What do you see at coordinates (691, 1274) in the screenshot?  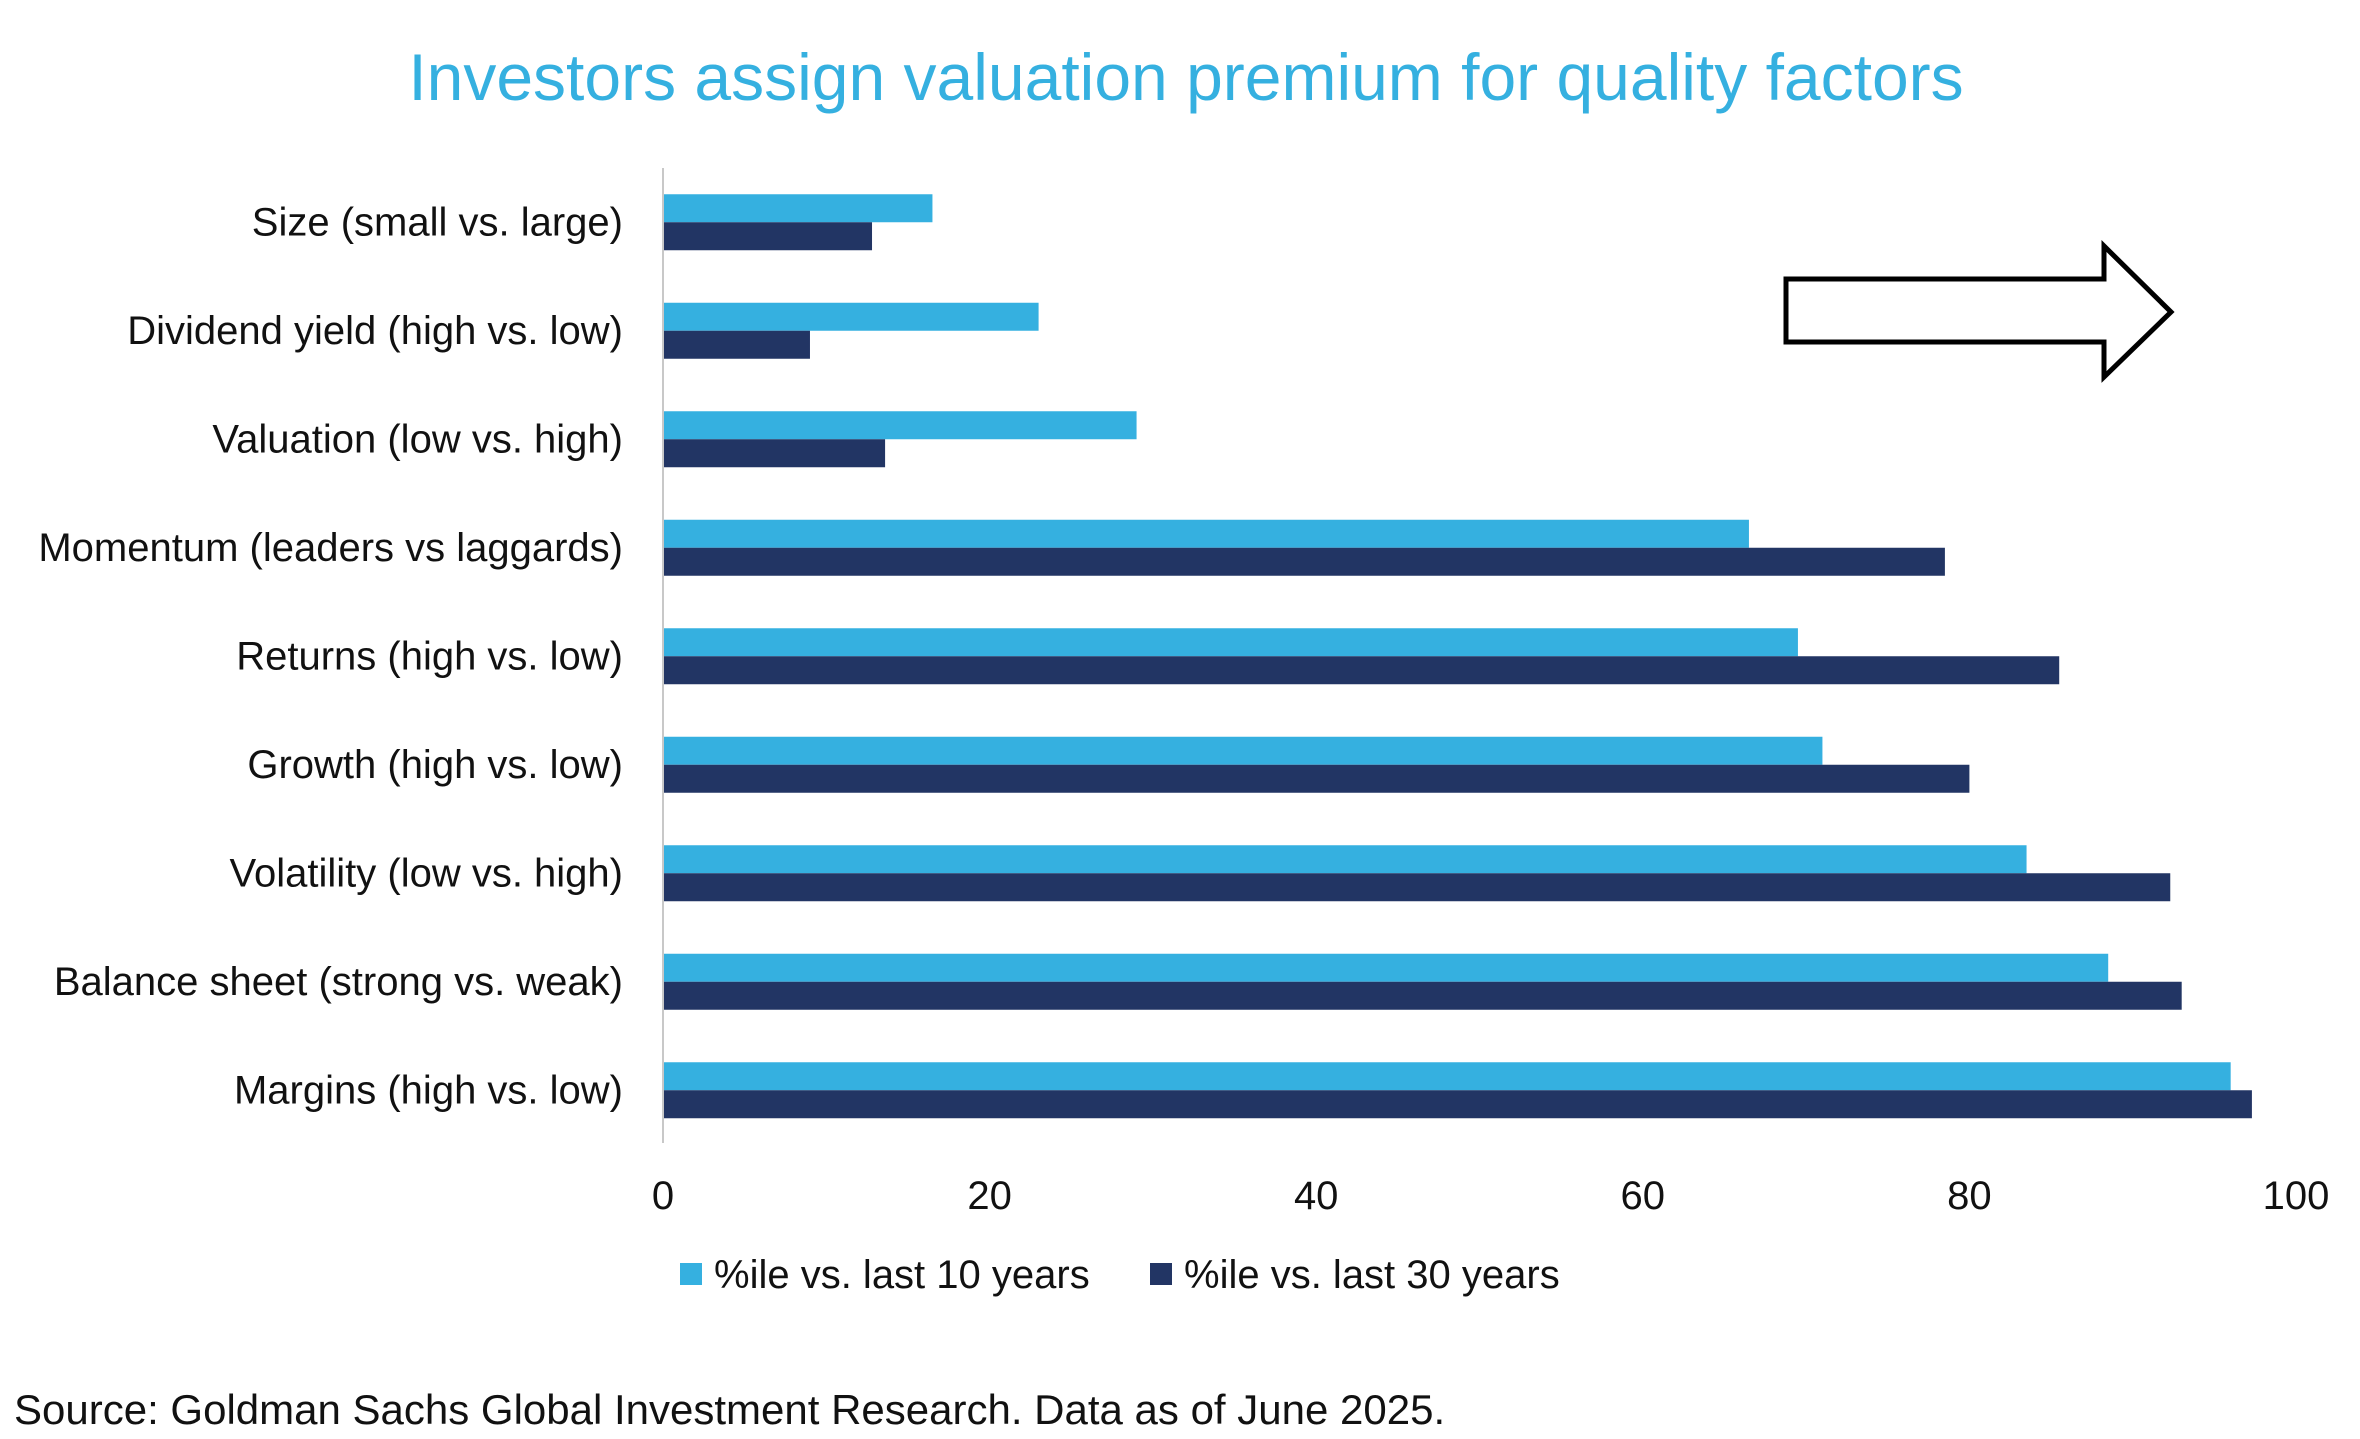 I see `legend-swatch-10-years` at bounding box center [691, 1274].